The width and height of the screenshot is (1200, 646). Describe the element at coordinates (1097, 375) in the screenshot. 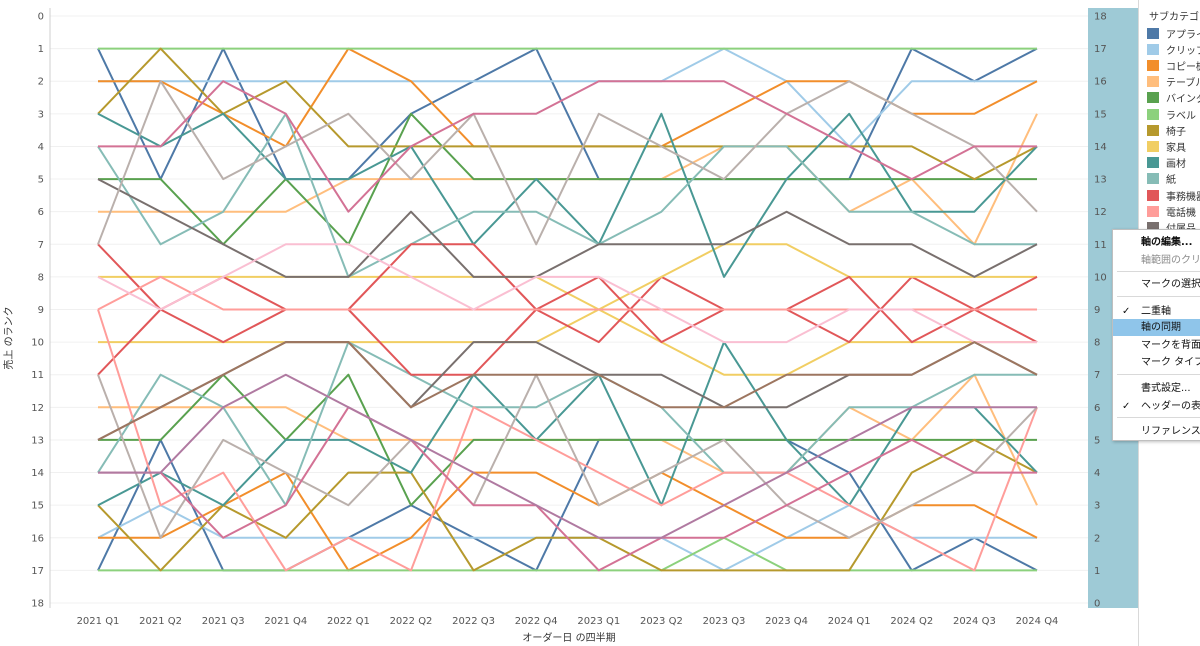

I see `right-tick-label: 7` at that location.